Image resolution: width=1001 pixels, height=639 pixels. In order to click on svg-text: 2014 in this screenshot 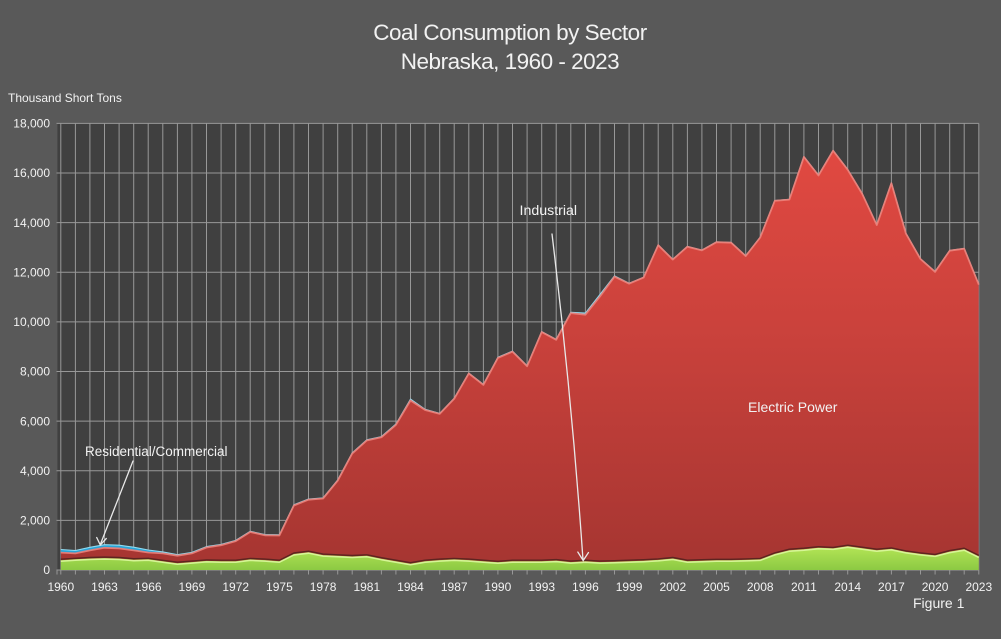, I will do `click(847, 587)`.